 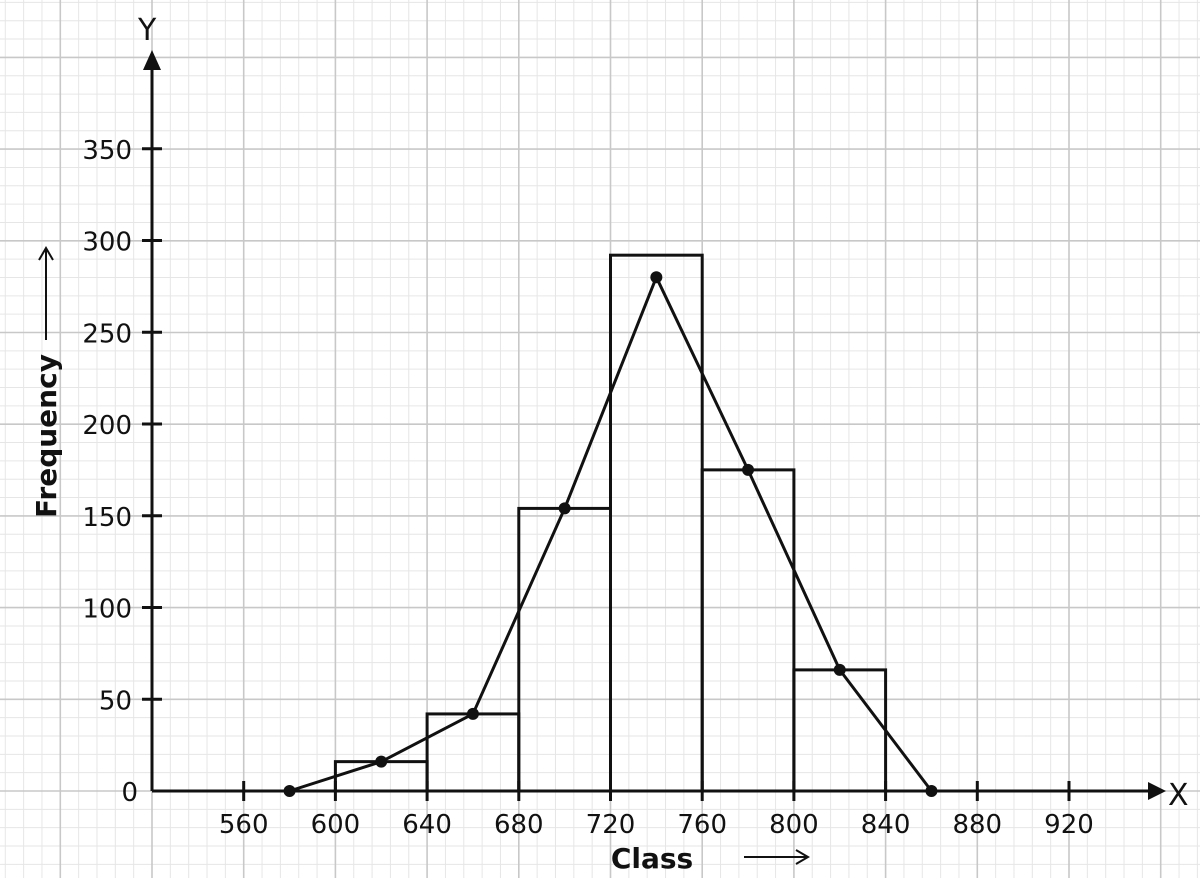 I want to click on y-tick-label: 350, so click(x=107, y=151).